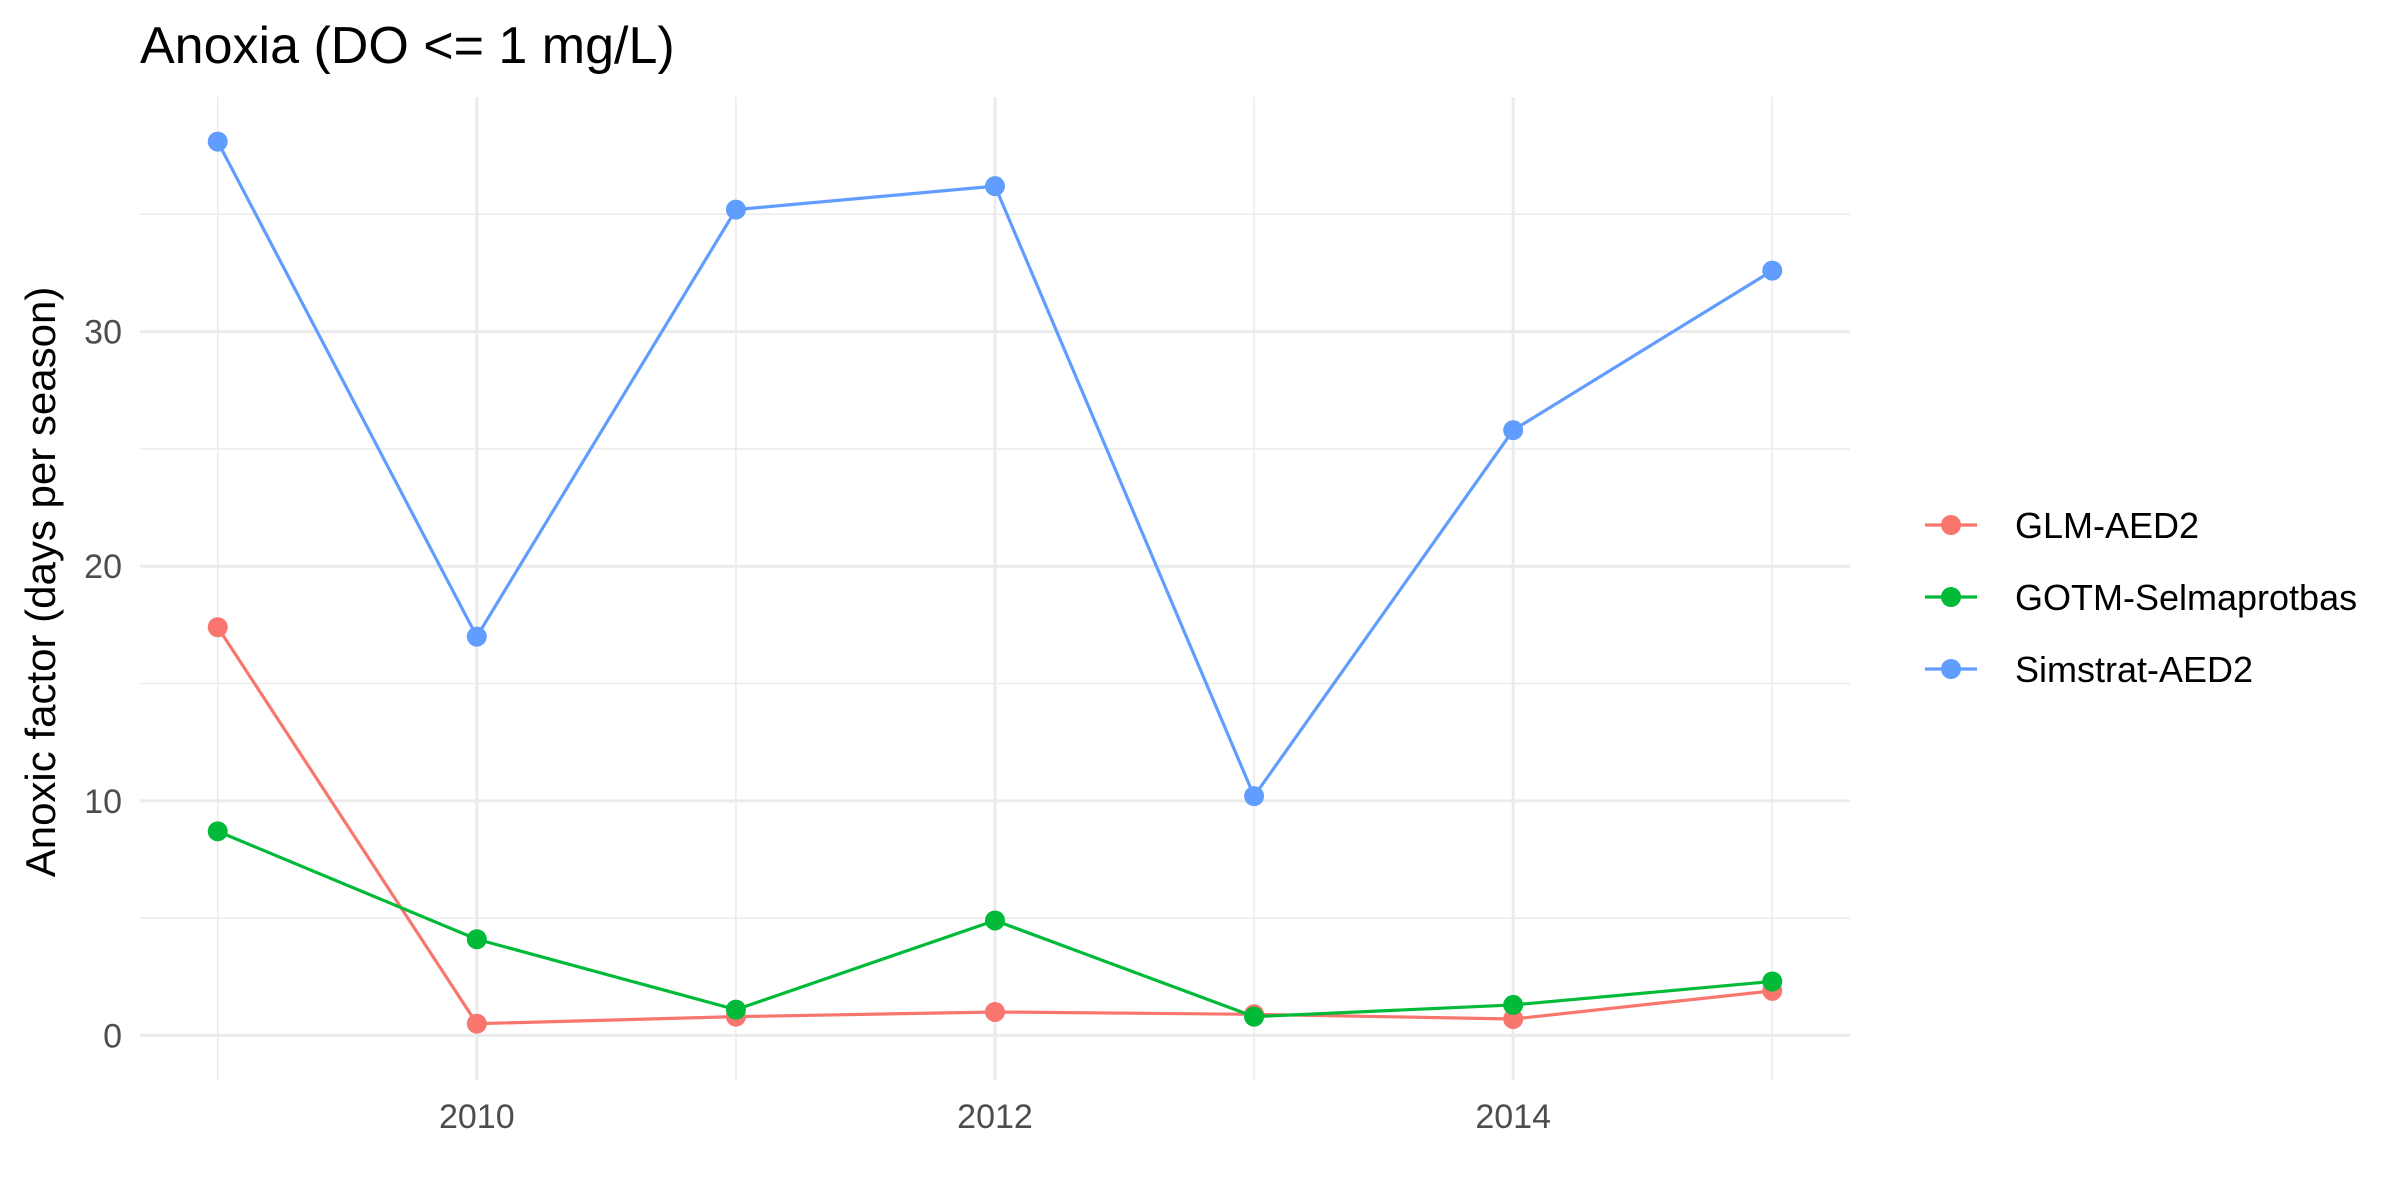 Image resolution: width=2400 pixels, height=1200 pixels. I want to click on chart-title: Anoxia (DO <= 1 mg/L), so click(407, 46).